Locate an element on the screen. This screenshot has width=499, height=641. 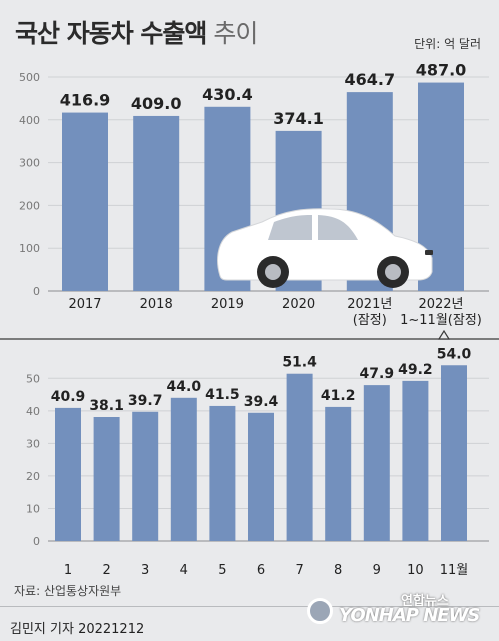
data-label: 38.1 is located at coordinates (106, 406).